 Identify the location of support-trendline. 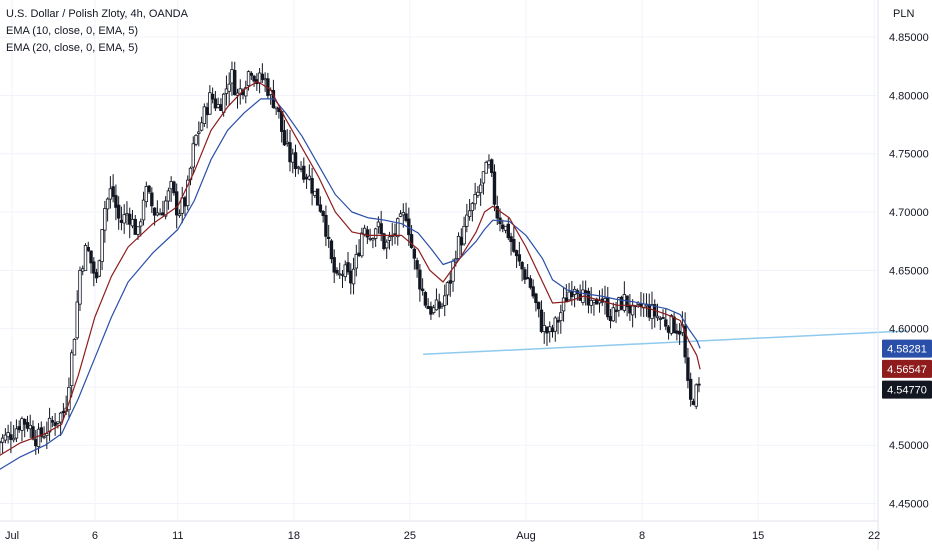
(665, 343).